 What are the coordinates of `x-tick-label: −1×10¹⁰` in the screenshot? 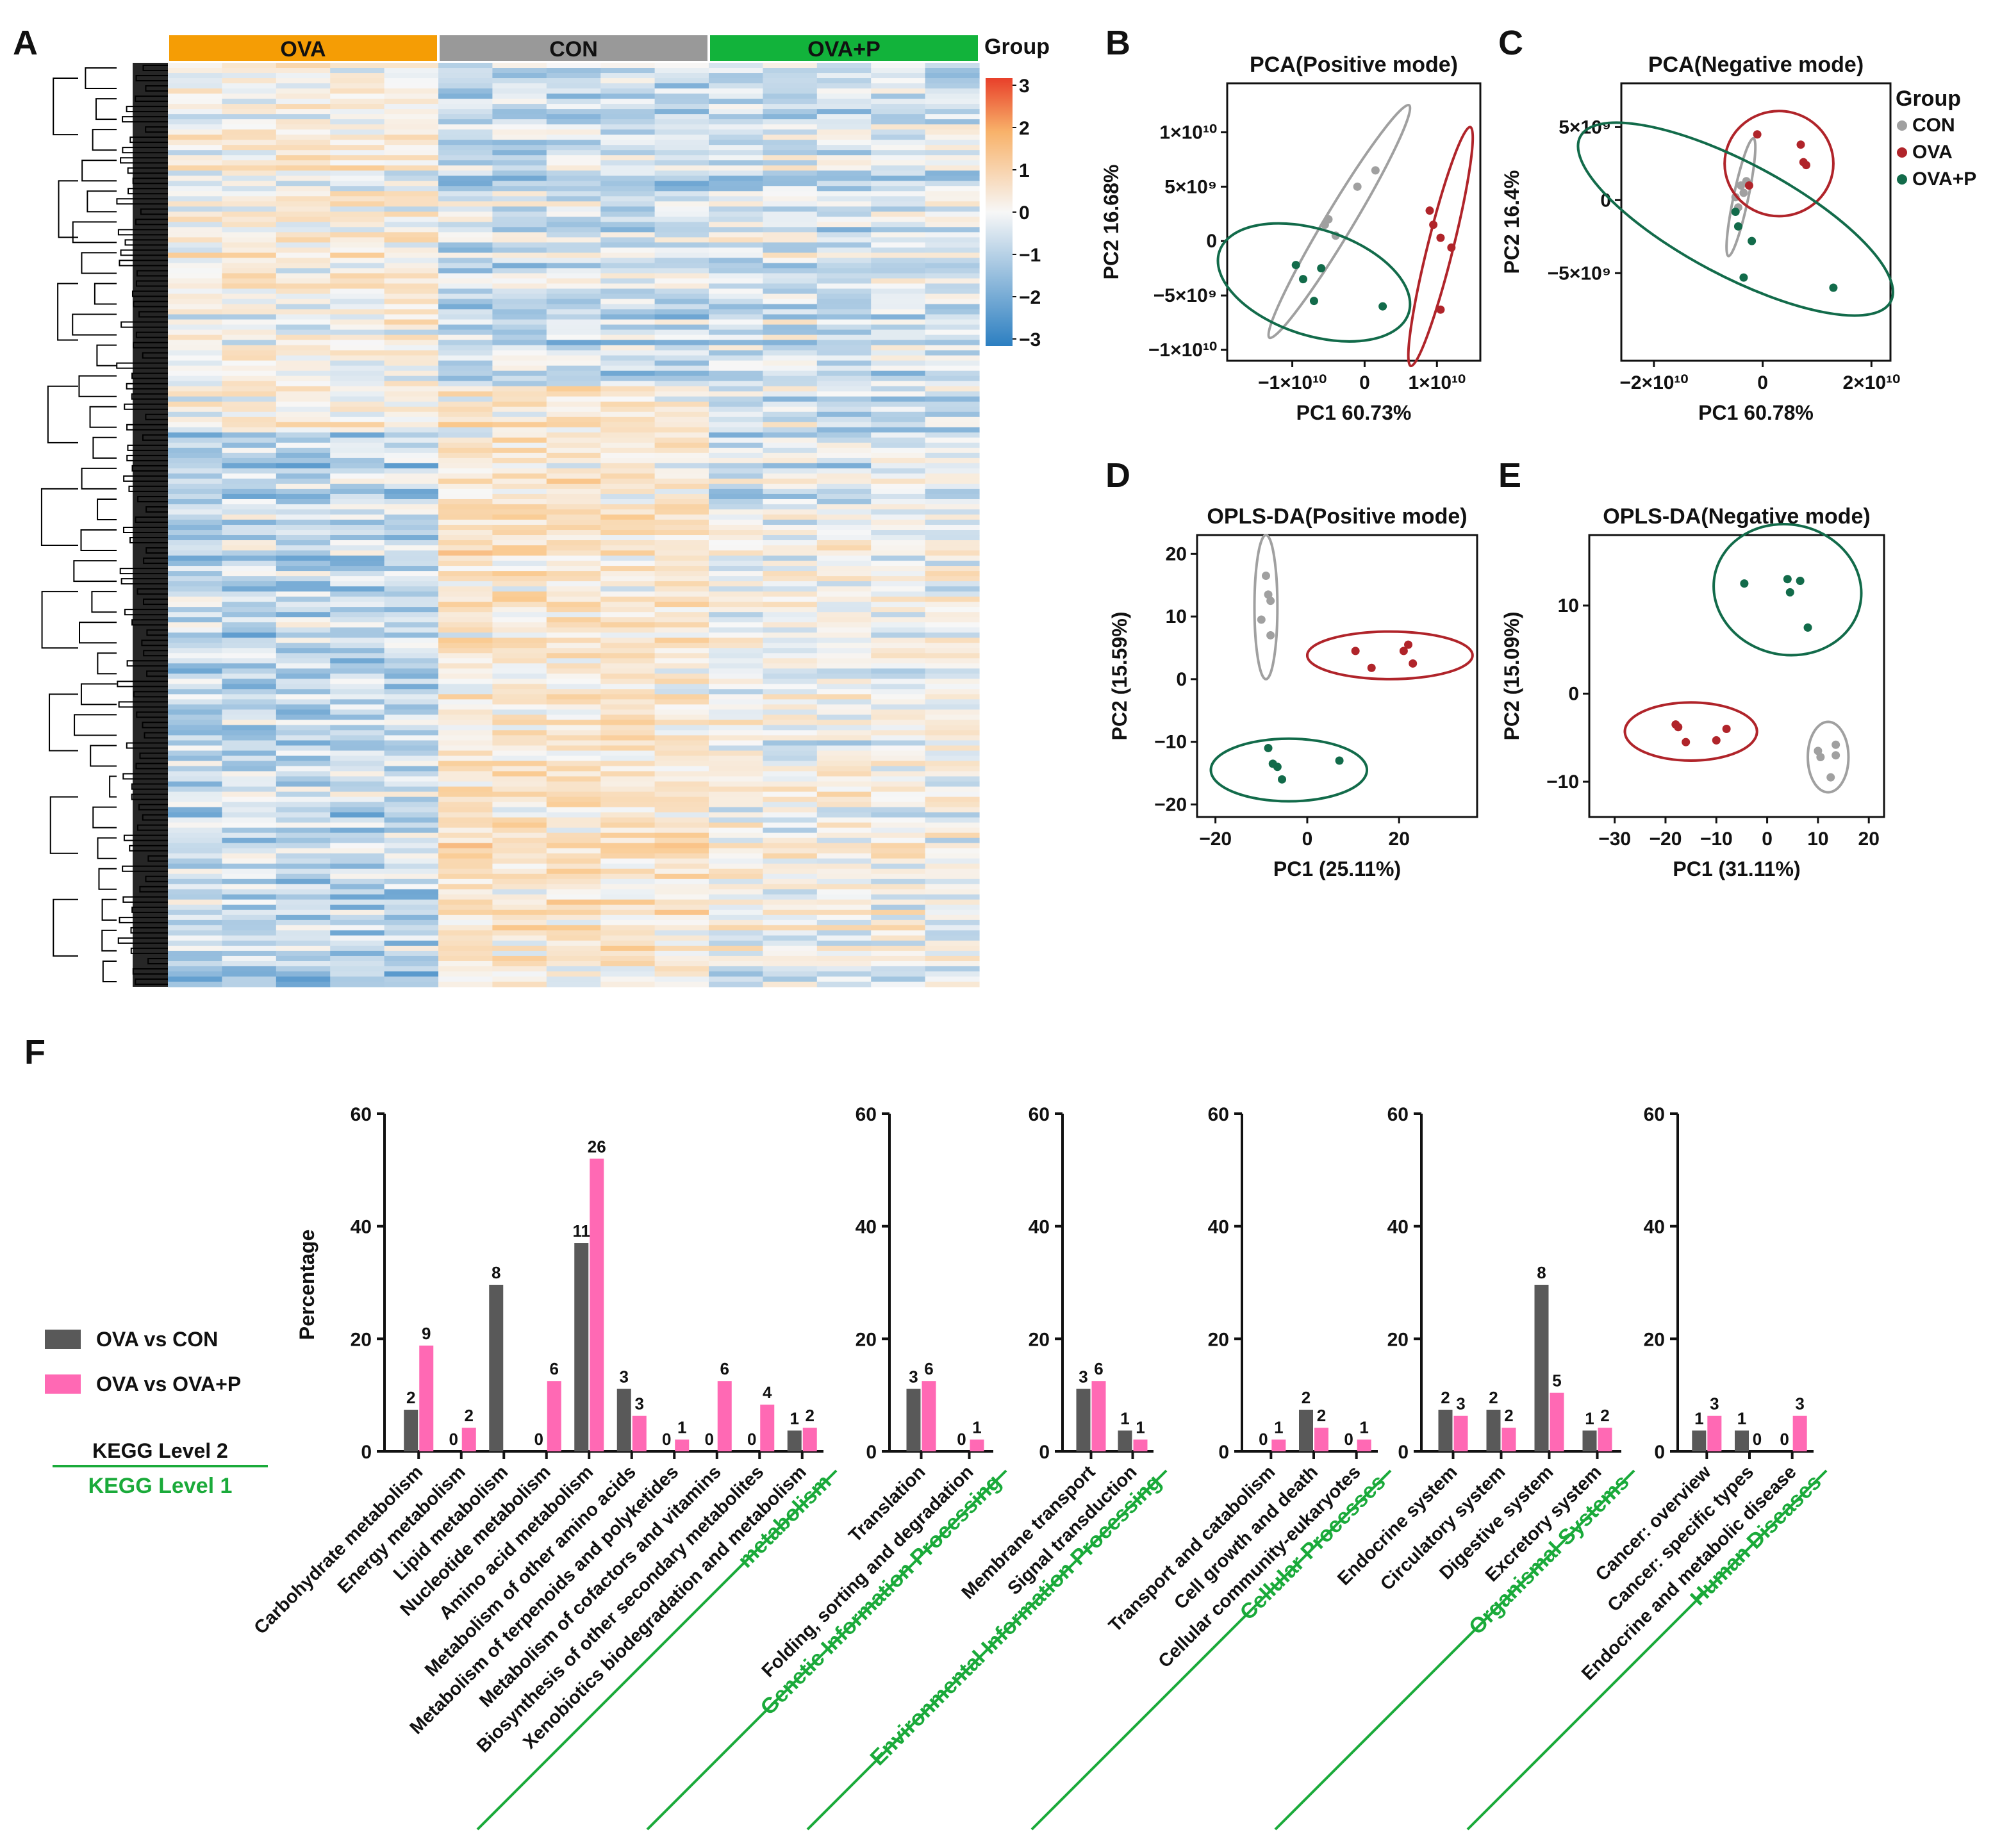 It's located at (1292, 382).